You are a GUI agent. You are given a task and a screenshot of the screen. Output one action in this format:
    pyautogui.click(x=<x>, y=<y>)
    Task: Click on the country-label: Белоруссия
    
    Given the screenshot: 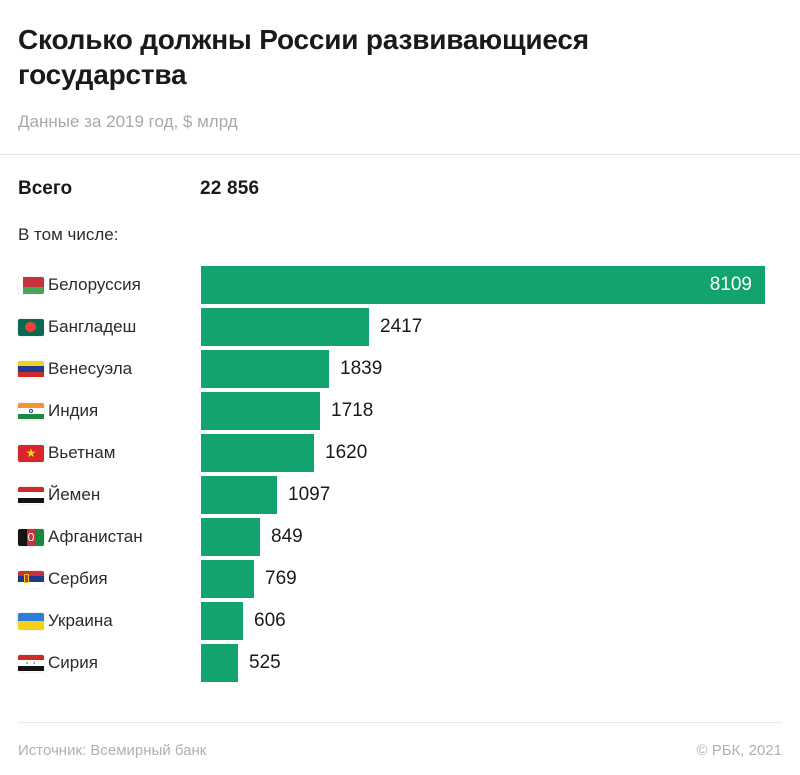 What is the action you would take?
    pyautogui.click(x=94, y=284)
    